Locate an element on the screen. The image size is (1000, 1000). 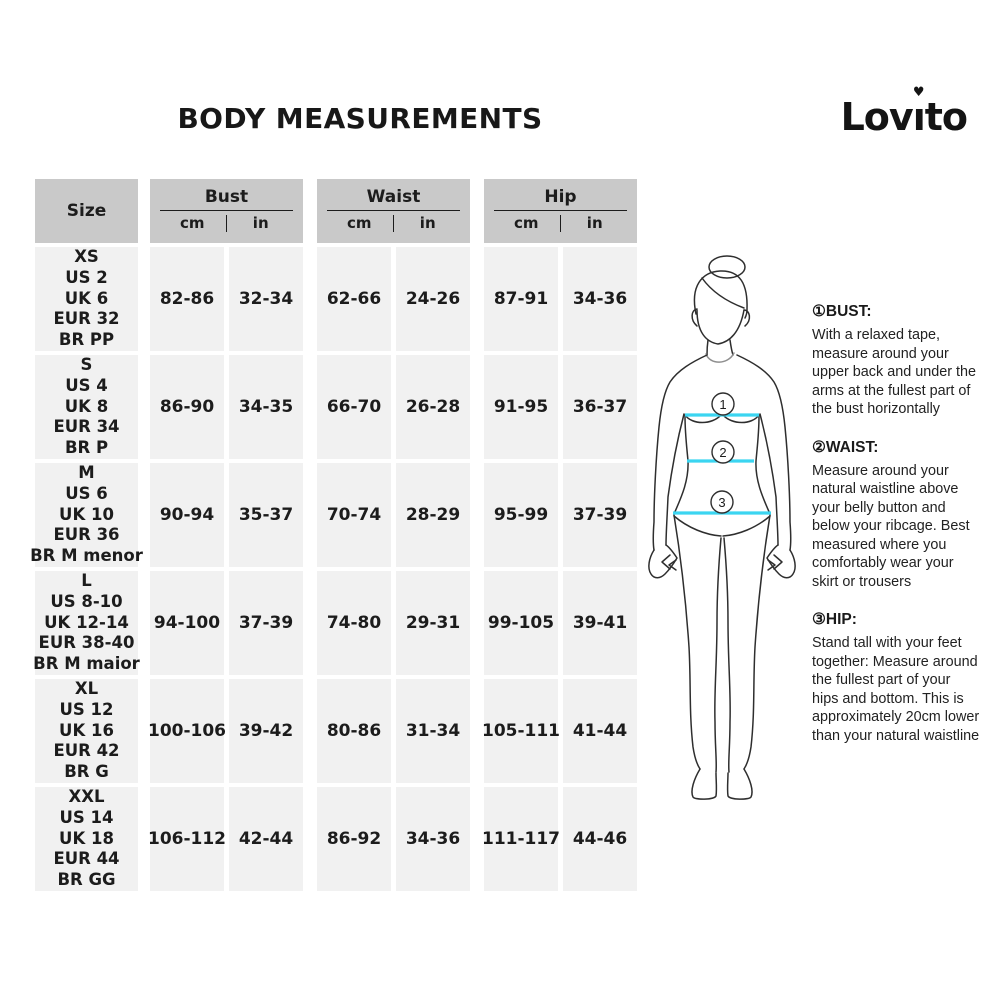
left-hand is located at coordinates (663, 561).